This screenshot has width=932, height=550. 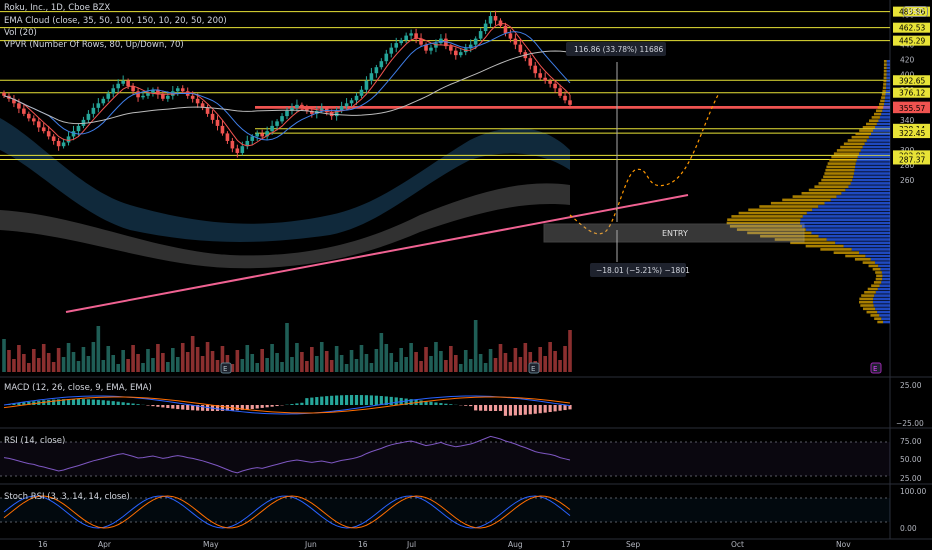 I want to click on entry-zone, so click(x=674, y=233).